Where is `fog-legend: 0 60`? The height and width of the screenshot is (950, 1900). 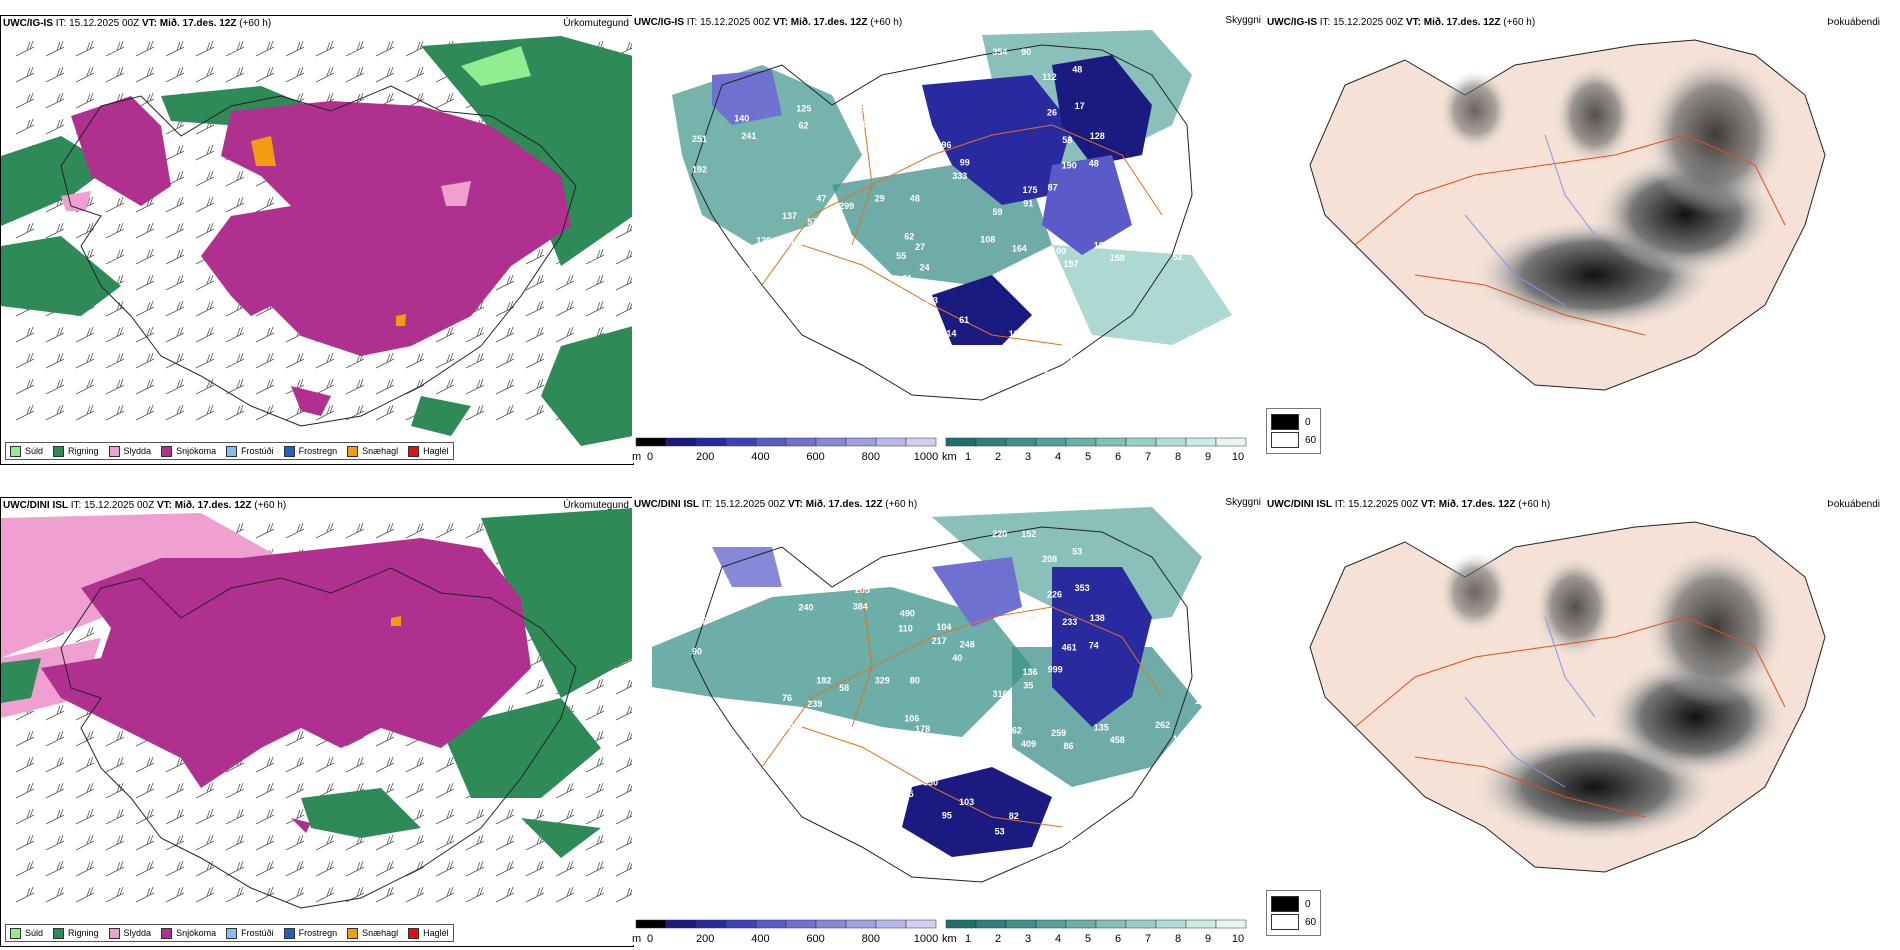 fog-legend: 0 60 is located at coordinates (1294, 913).